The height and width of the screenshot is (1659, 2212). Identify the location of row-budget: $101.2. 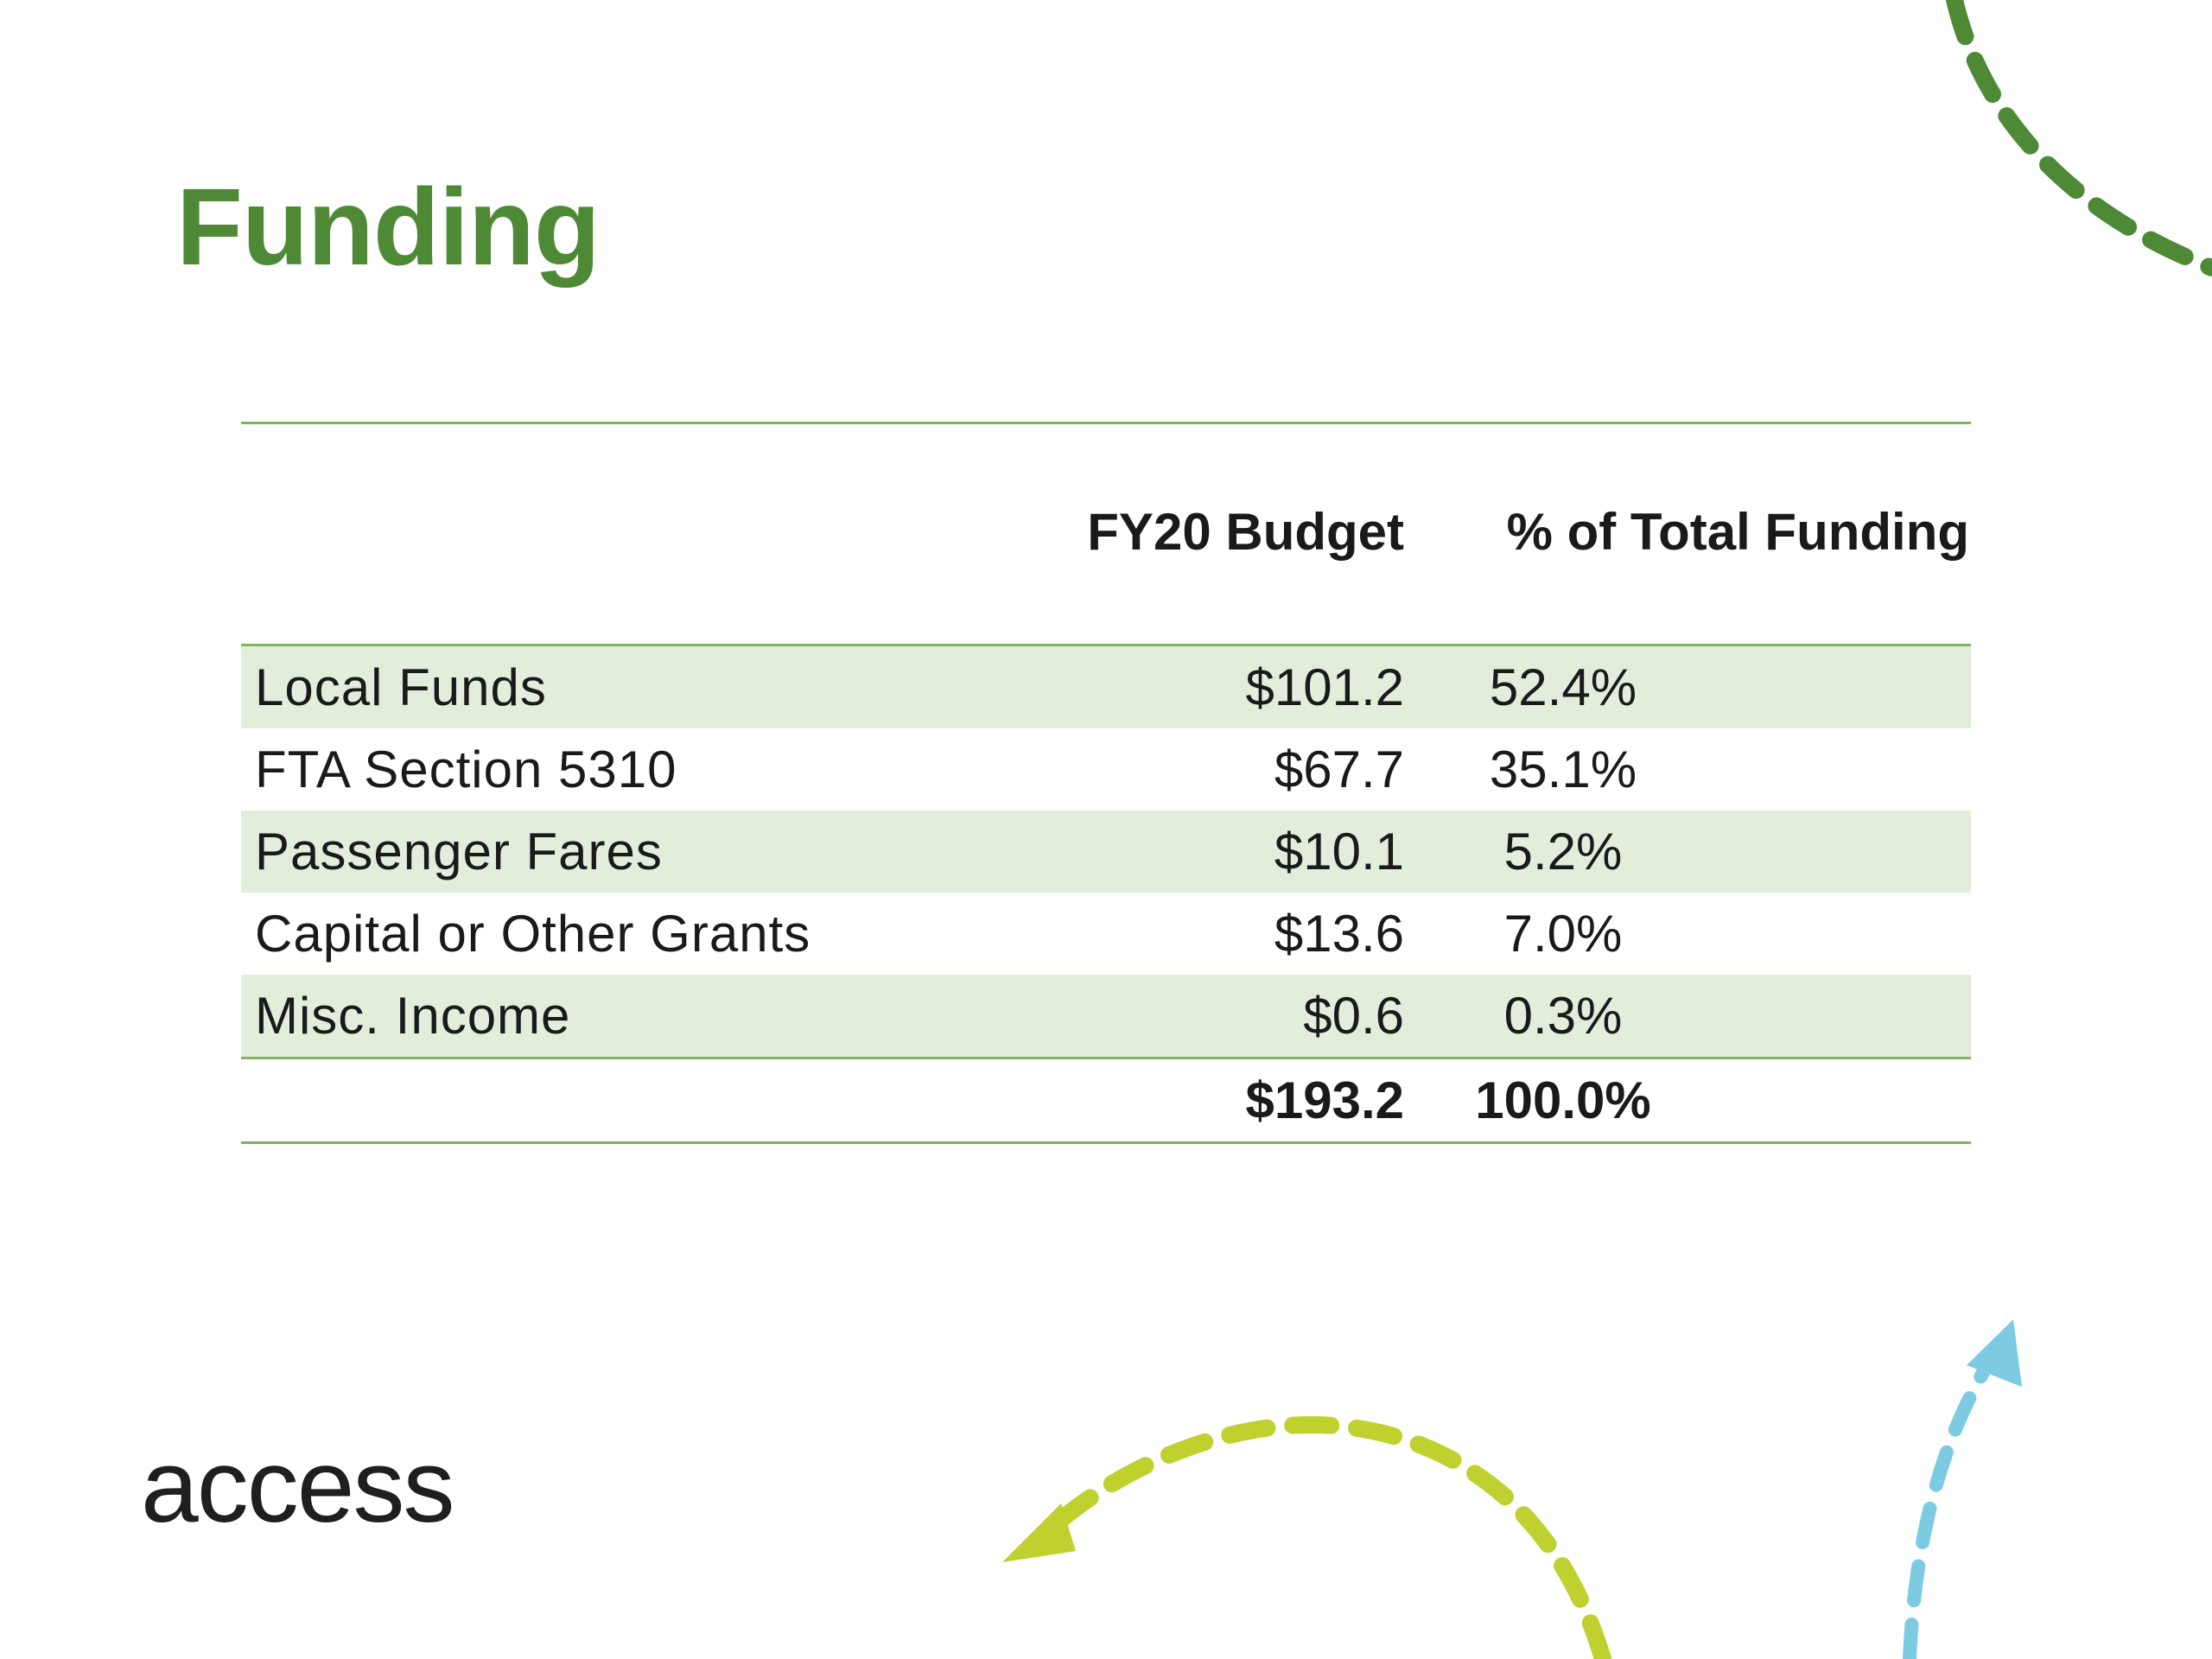
(1324, 687).